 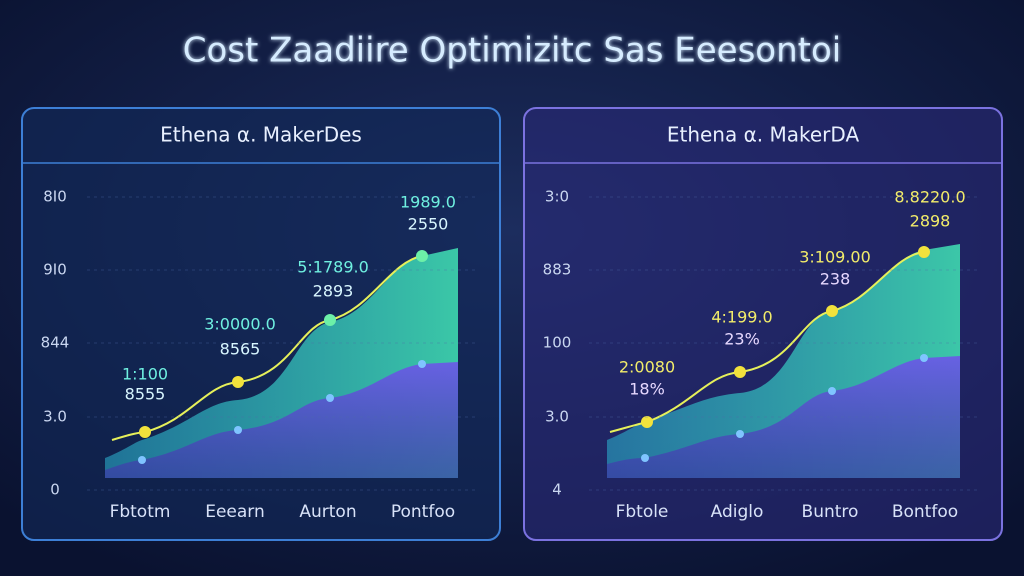 I want to click on panel-title: Ethena α. MakerDA, so click(x=763, y=135).